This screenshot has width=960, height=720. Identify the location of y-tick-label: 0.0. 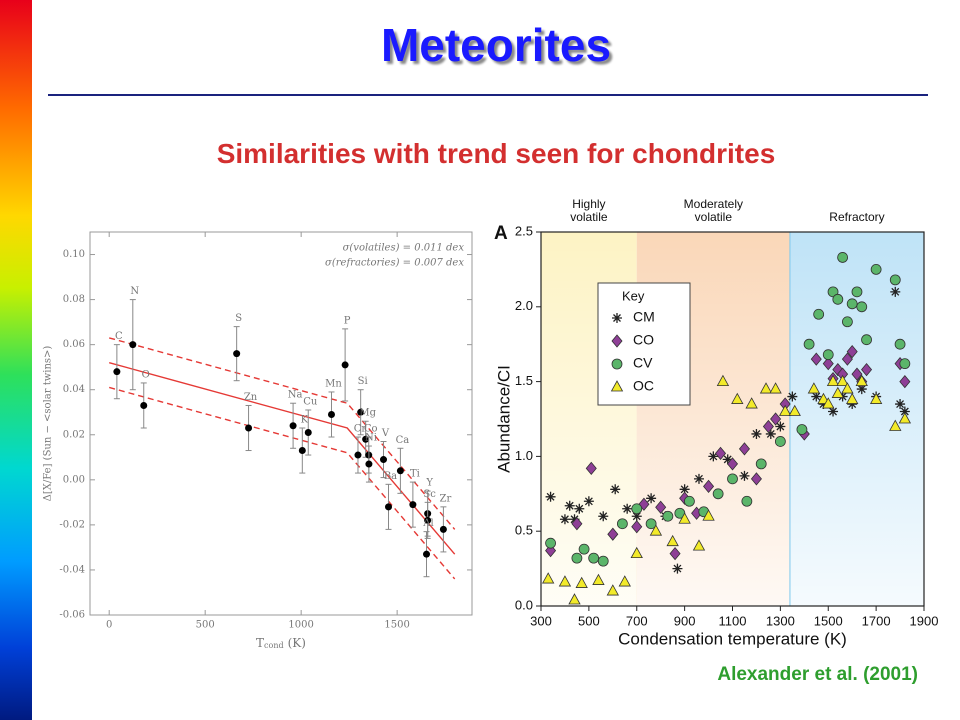
(524, 604).